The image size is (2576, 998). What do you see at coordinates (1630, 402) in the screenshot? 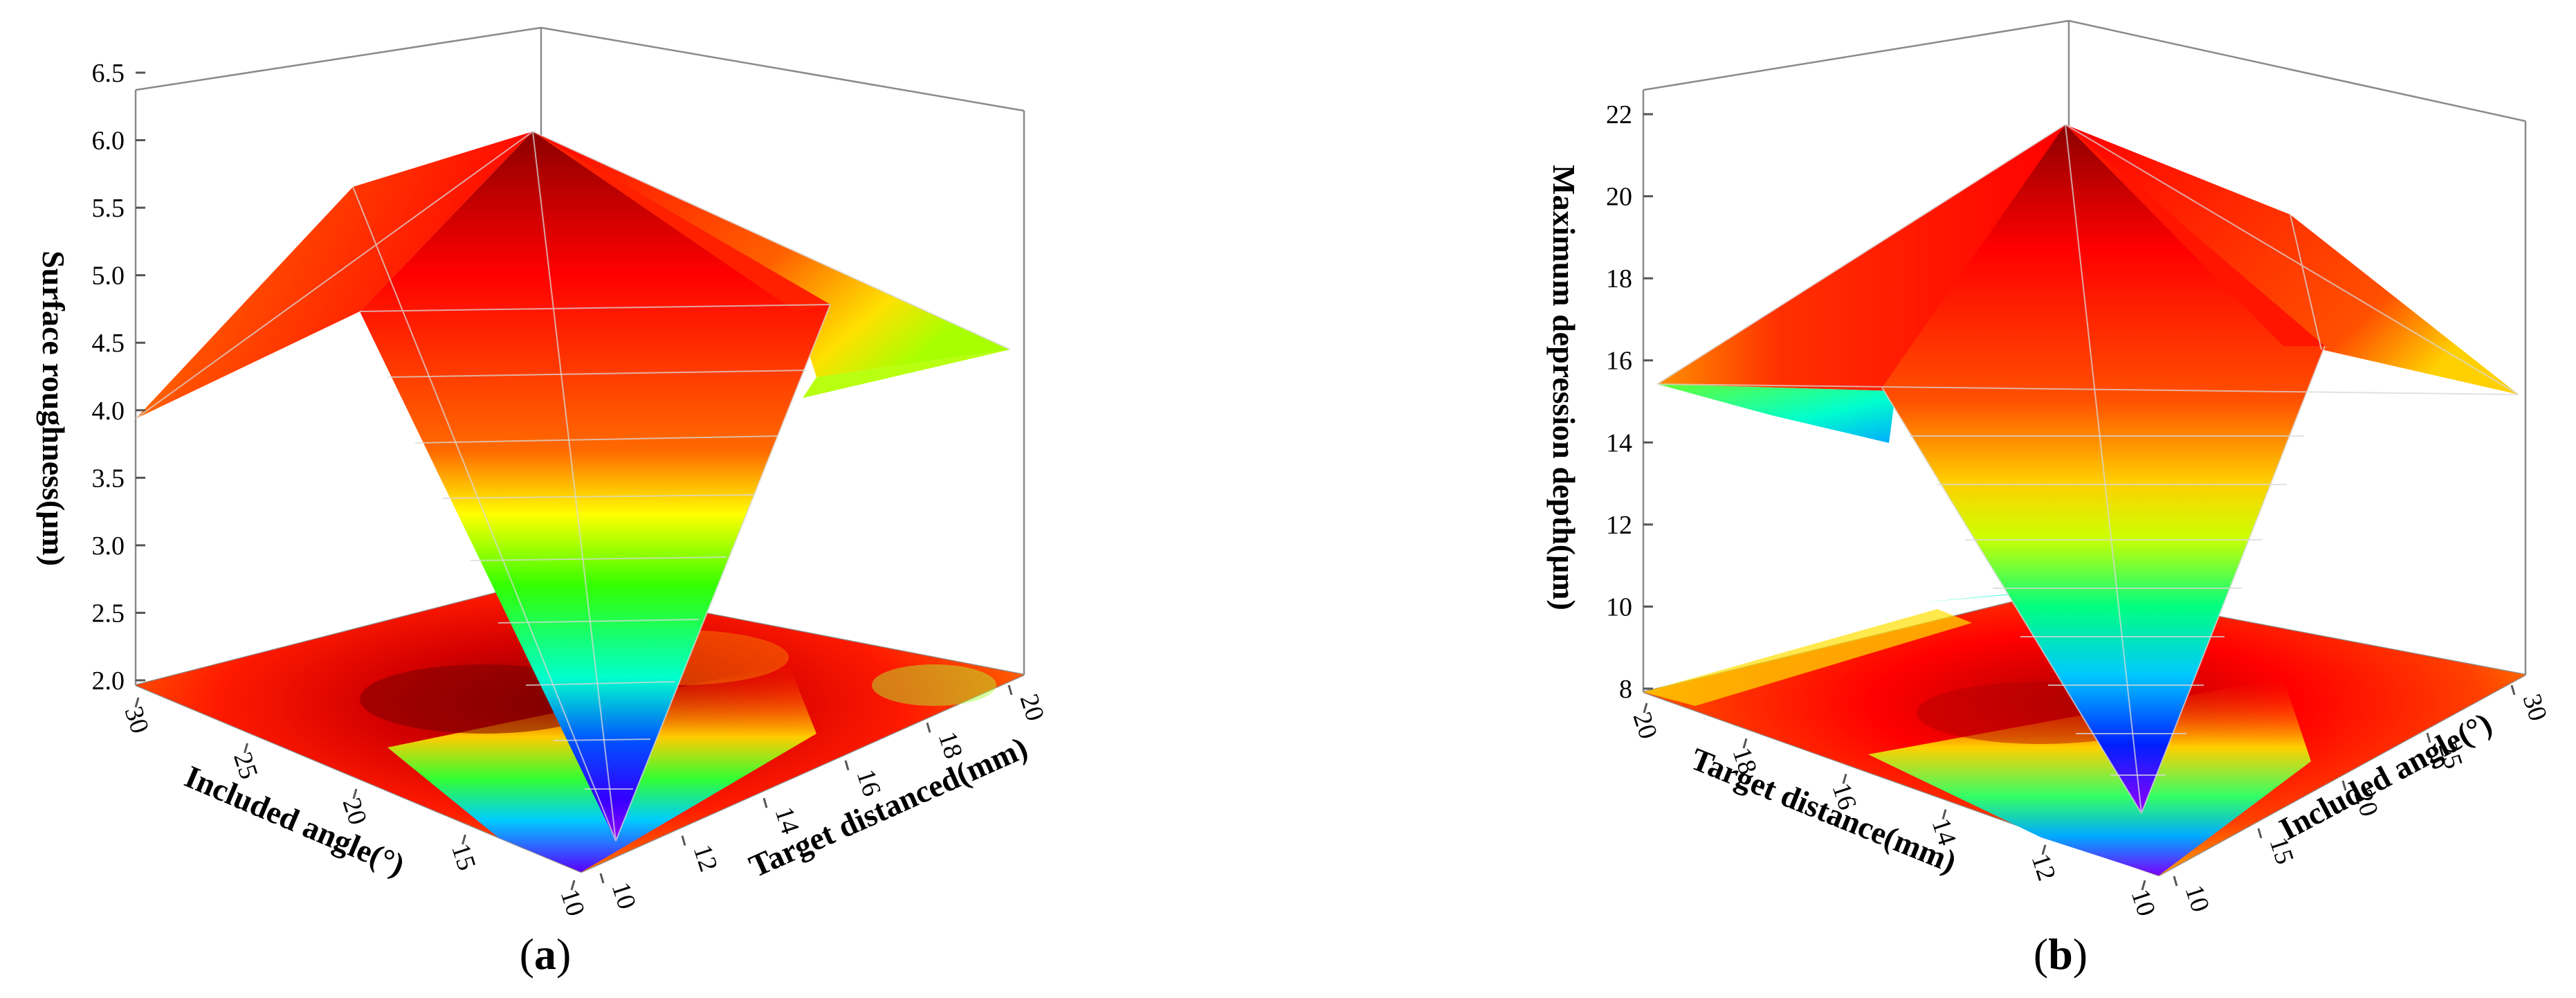
I see `panel-b-z-axis: 8 10 12 14 16 18 20 22` at bounding box center [1630, 402].